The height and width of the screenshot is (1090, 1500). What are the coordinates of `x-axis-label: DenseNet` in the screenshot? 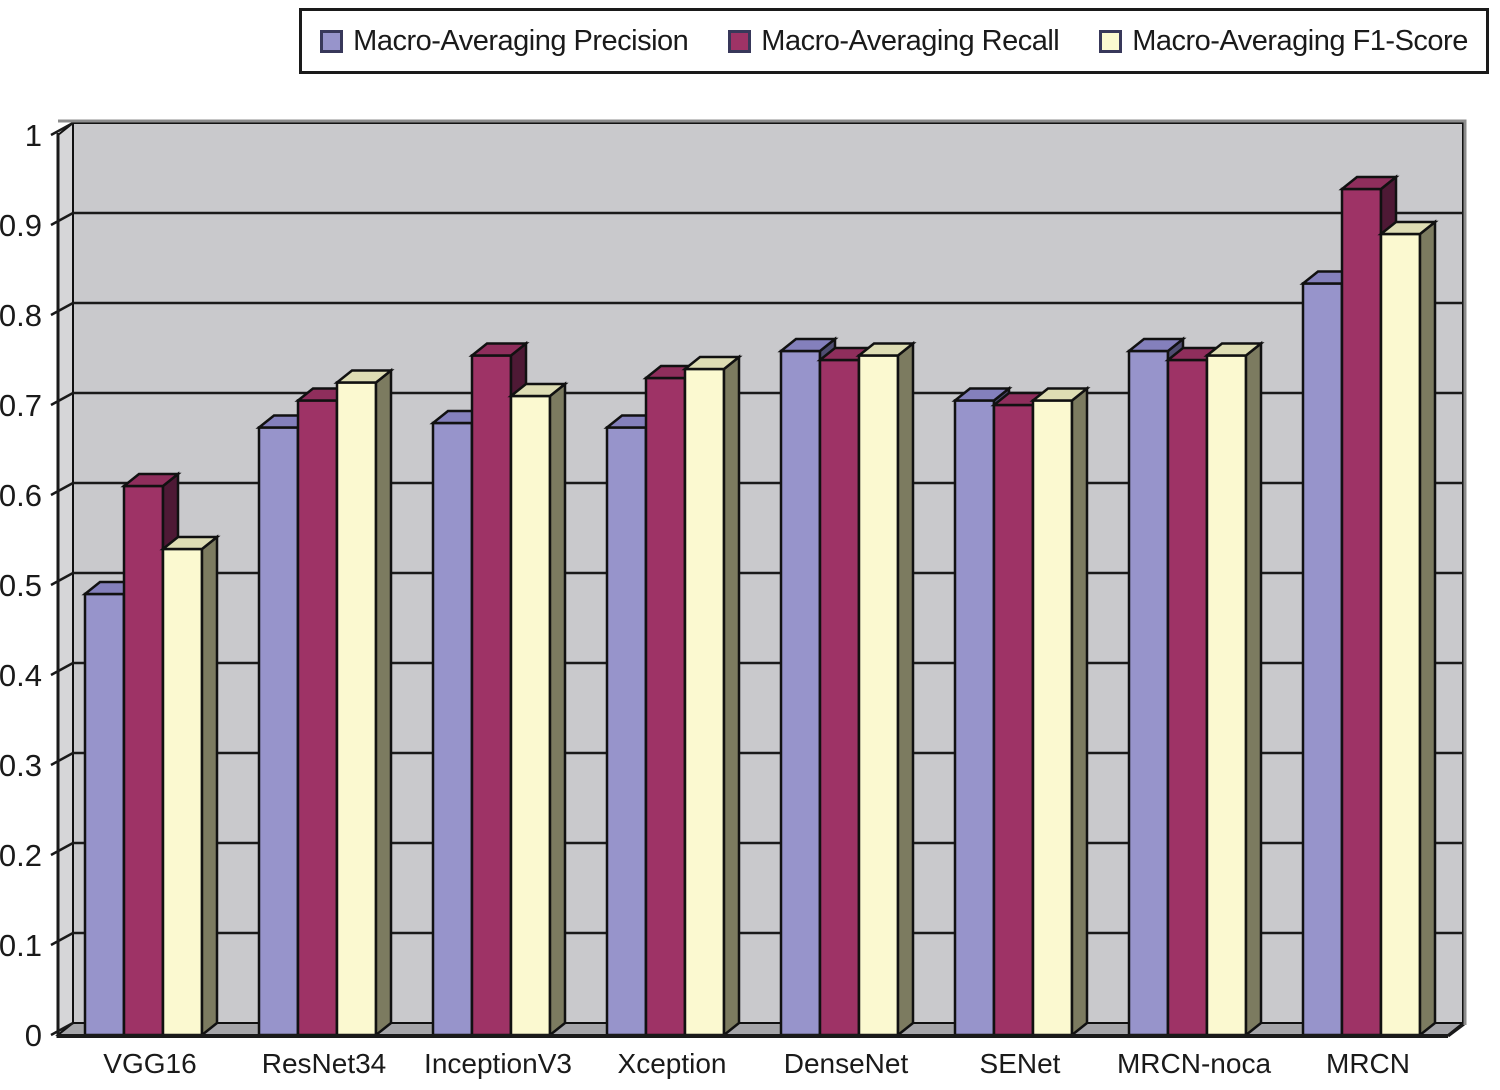 It's located at (846, 1063).